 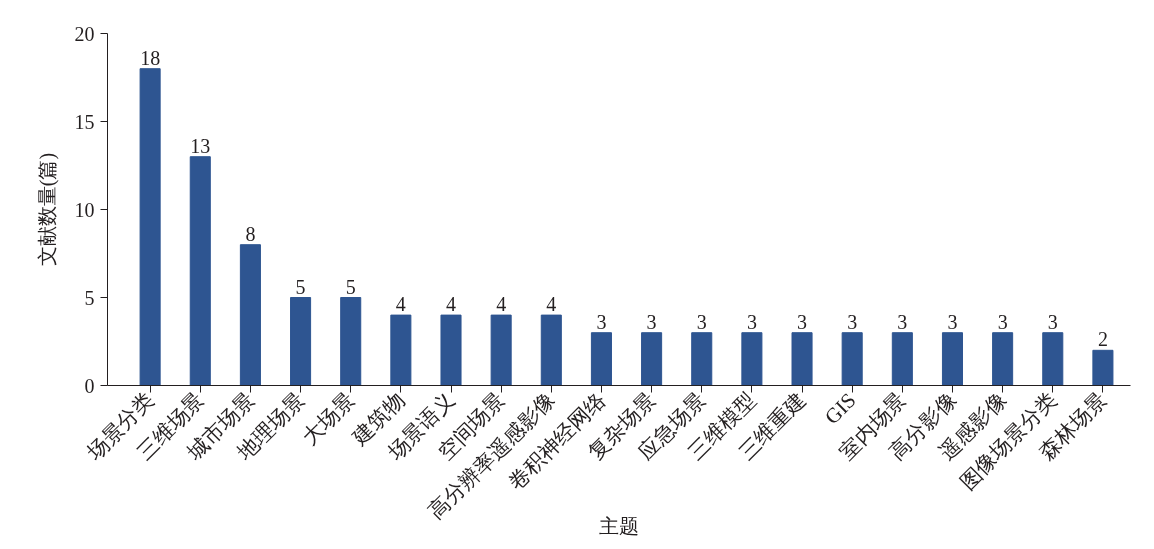 What do you see at coordinates (250, 233) in the screenshot?
I see `data-label: 8` at bounding box center [250, 233].